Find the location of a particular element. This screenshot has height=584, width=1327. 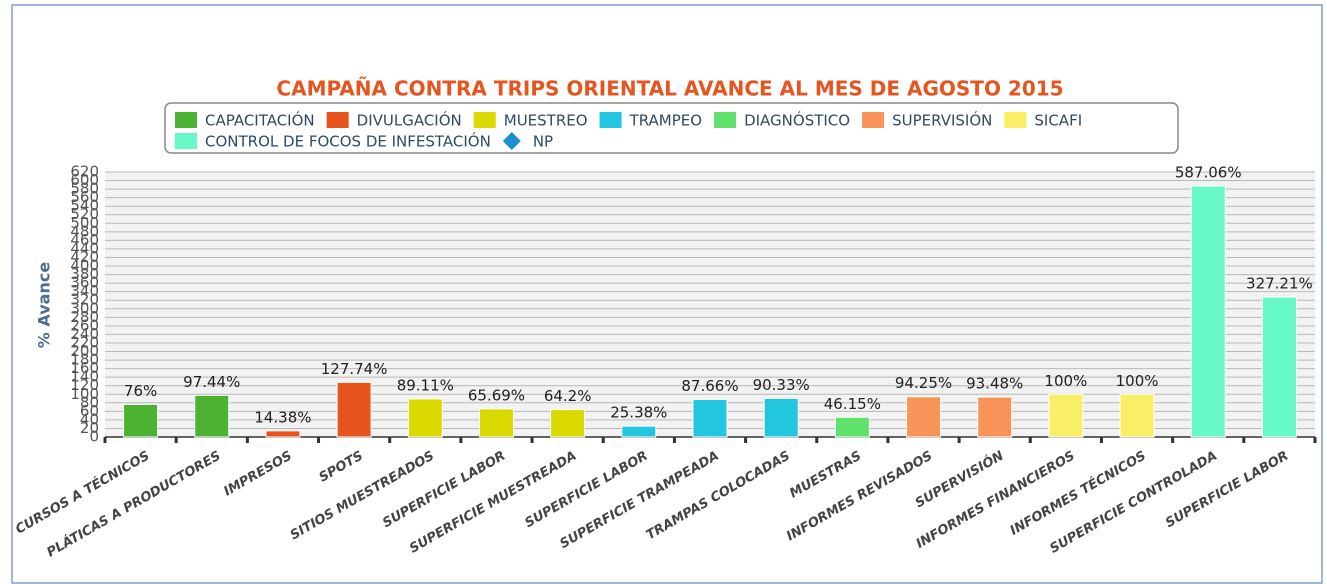

data-label: 14.38% is located at coordinates (282, 417).